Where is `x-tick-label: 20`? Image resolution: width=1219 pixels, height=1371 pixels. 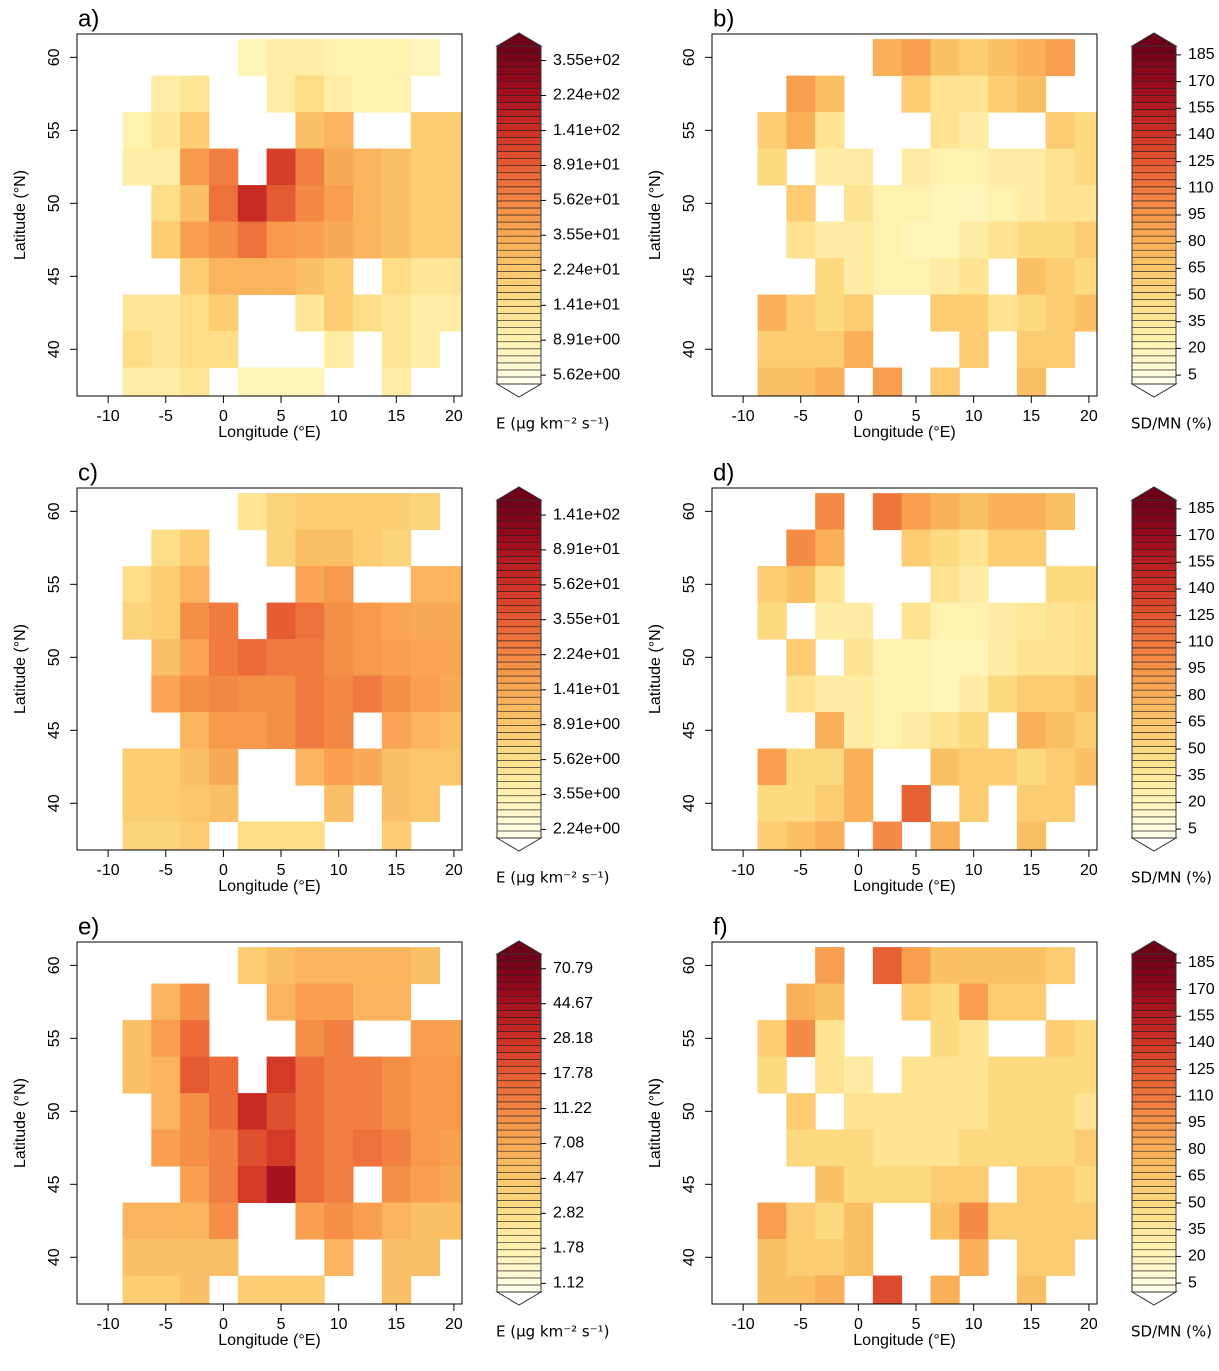 x-tick-label: 20 is located at coordinates (454, 1324).